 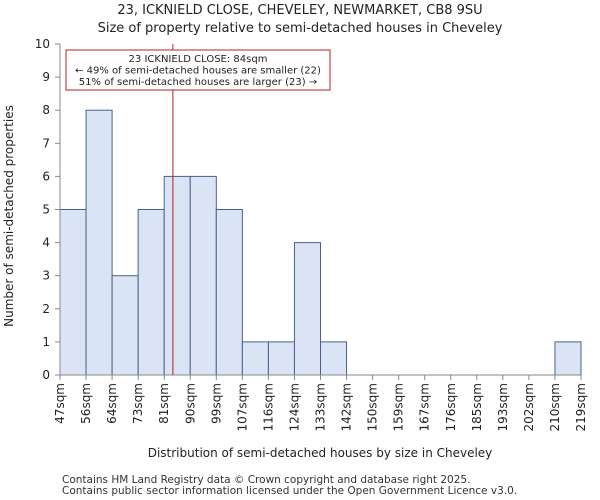 What do you see at coordinates (60, 403) in the screenshot?
I see `x-tick-label: 47sqm` at bounding box center [60, 403].